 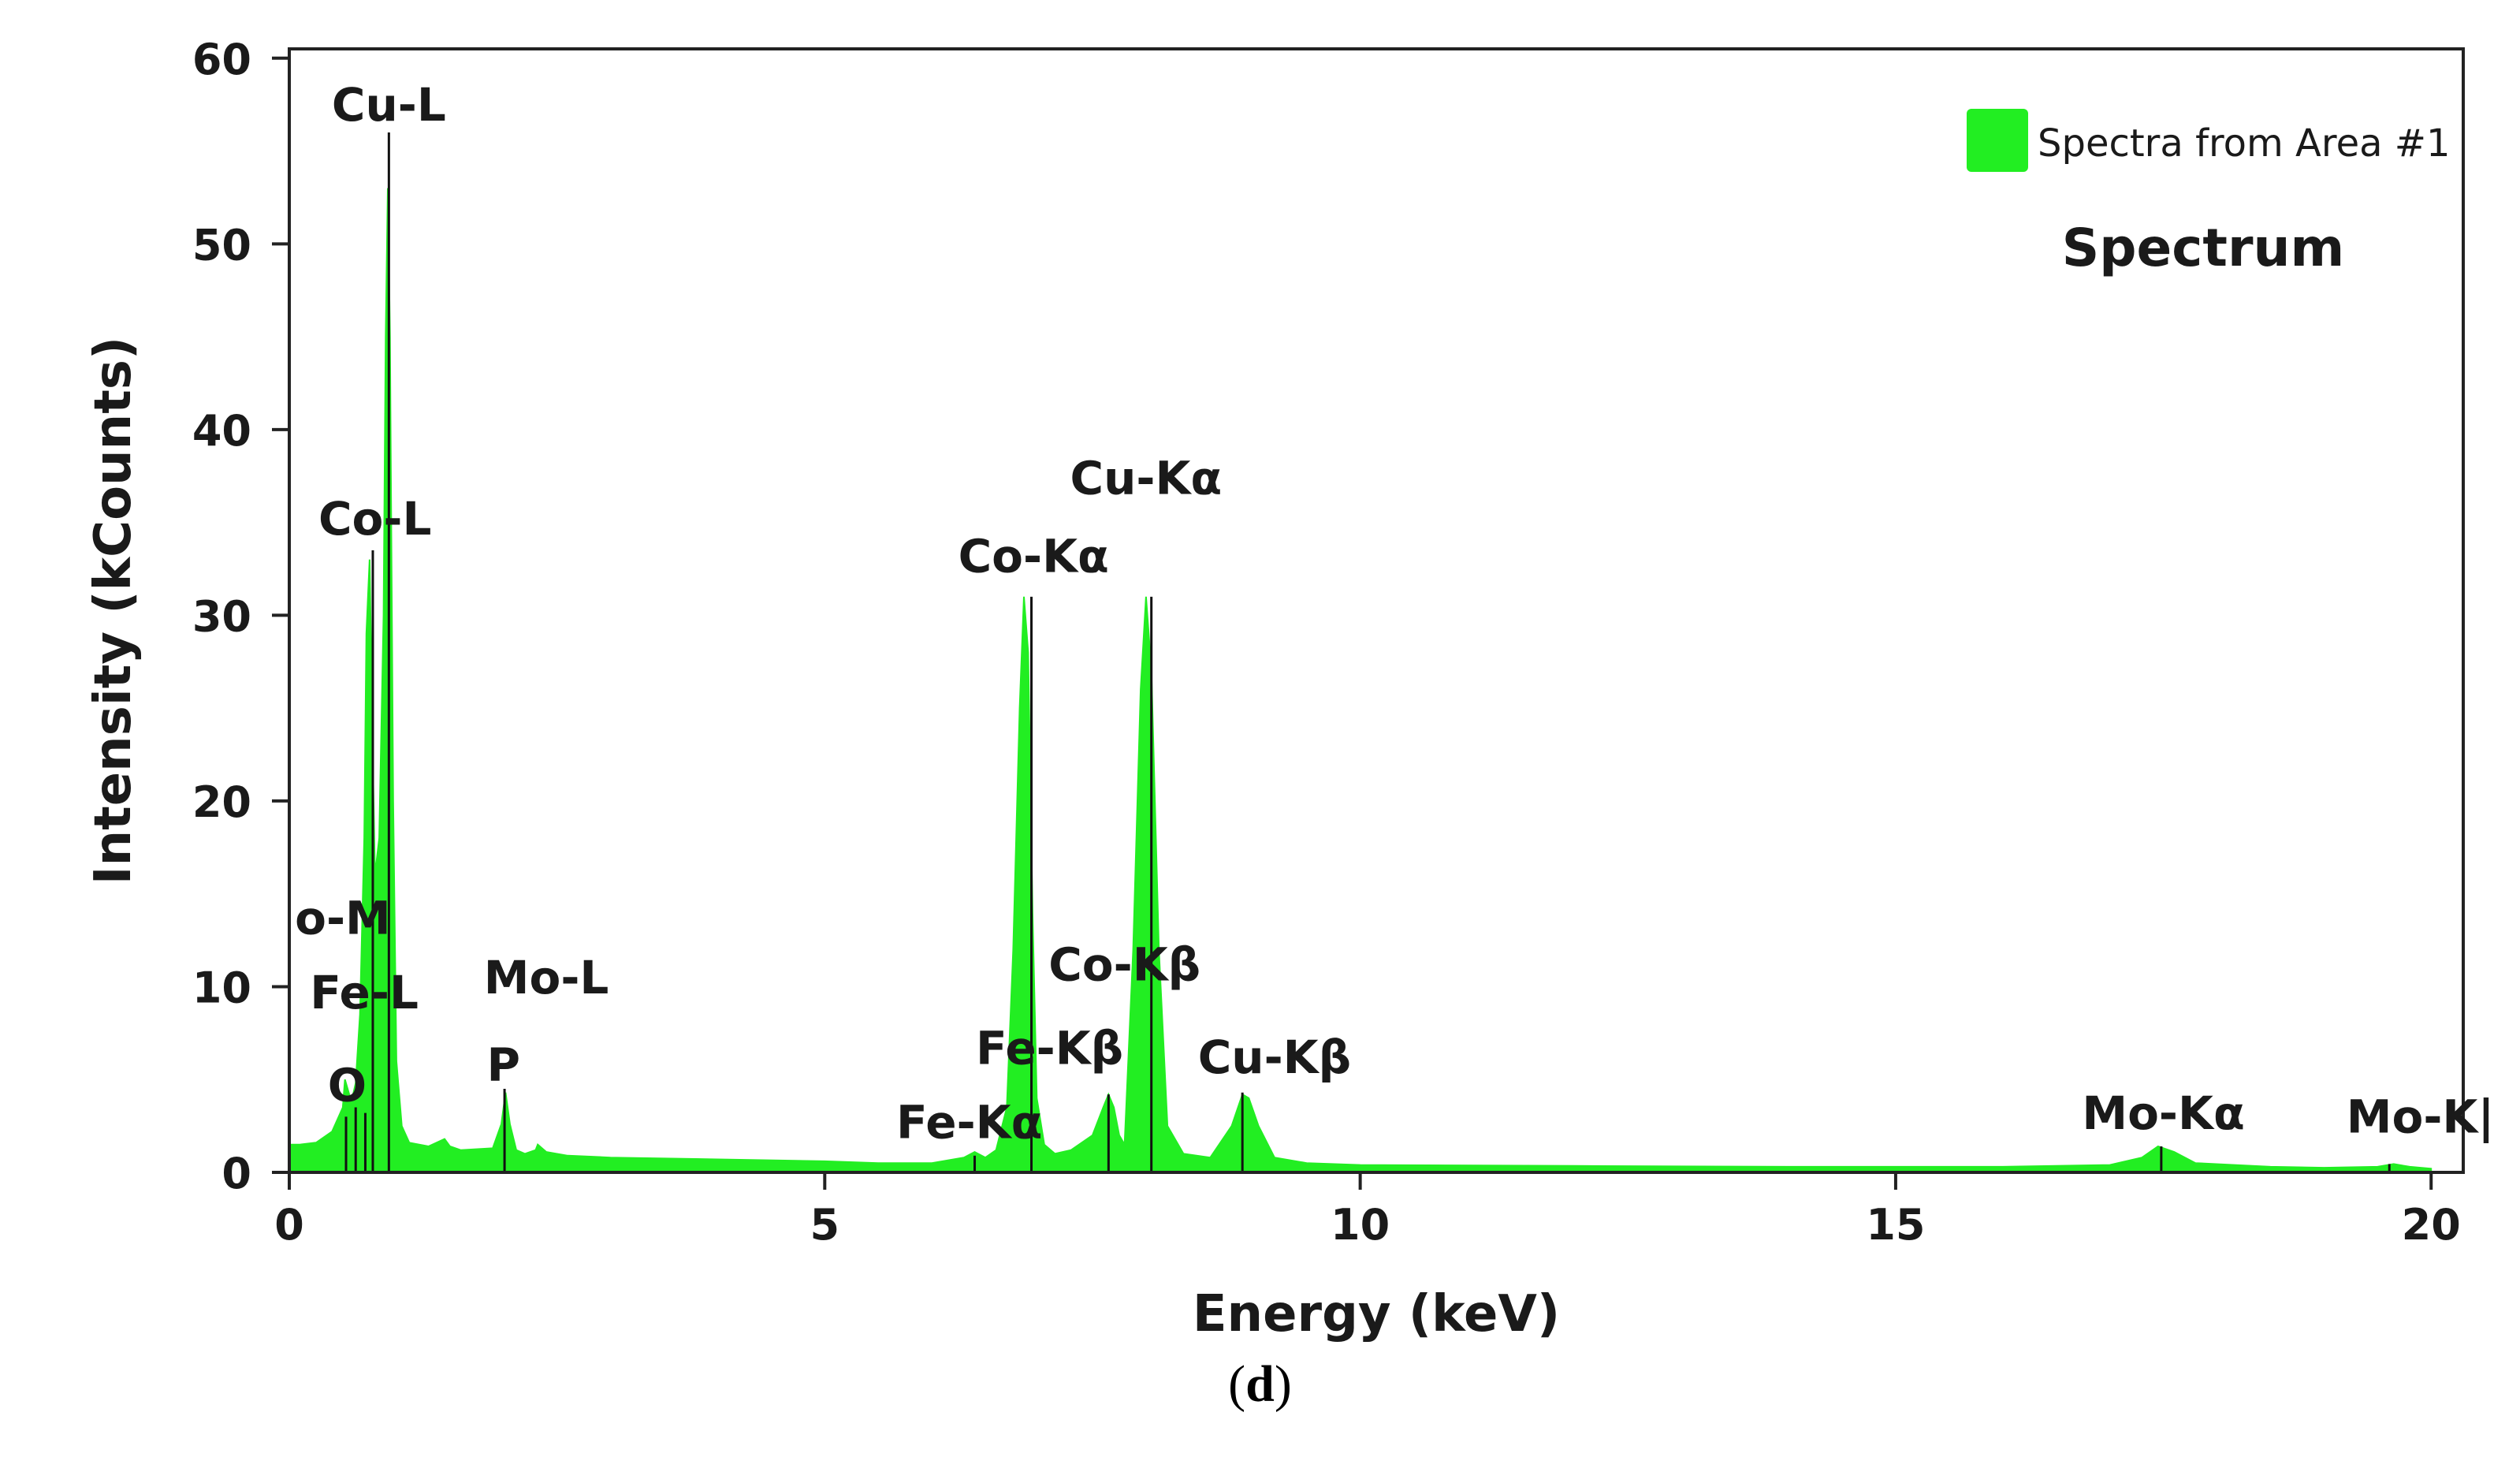 I want to click on peak-label-6: P, so click(x=503, y=1065).